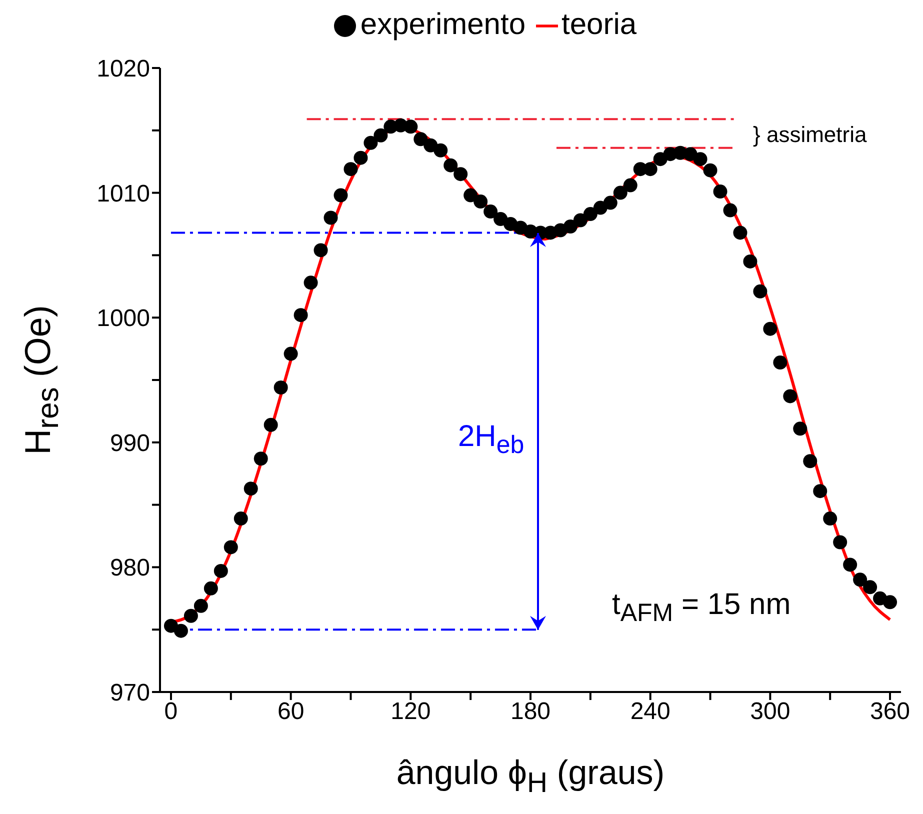  Describe the element at coordinates (130, 693) in the screenshot. I see `y-tick-label: 970` at that location.